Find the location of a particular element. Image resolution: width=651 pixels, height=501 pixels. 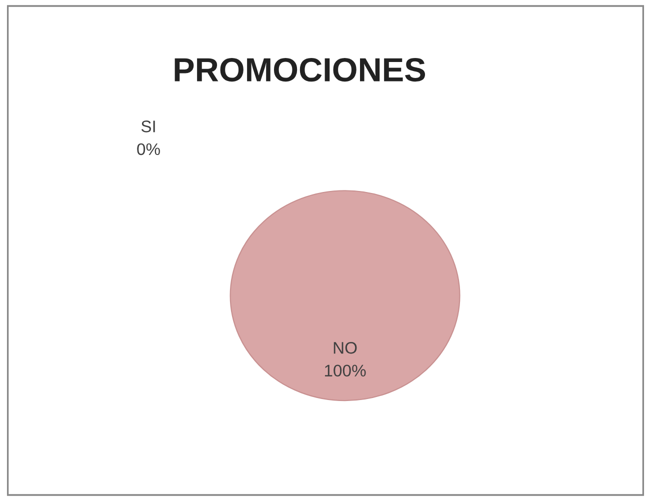

text: 0% is located at coordinates (148, 149).